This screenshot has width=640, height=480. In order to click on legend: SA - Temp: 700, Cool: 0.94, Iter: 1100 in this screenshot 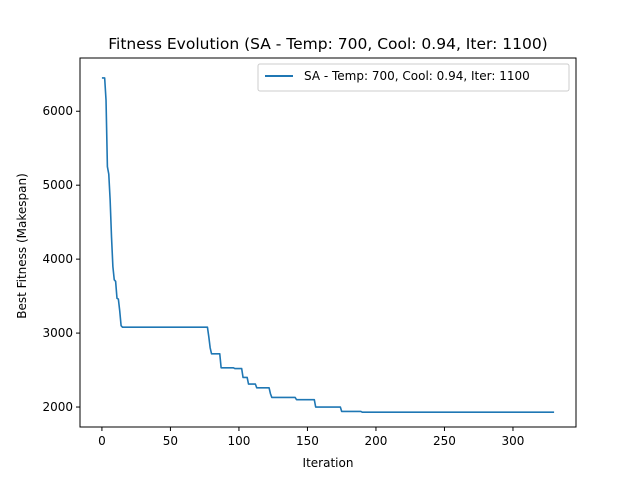, I will do `click(413, 77)`.